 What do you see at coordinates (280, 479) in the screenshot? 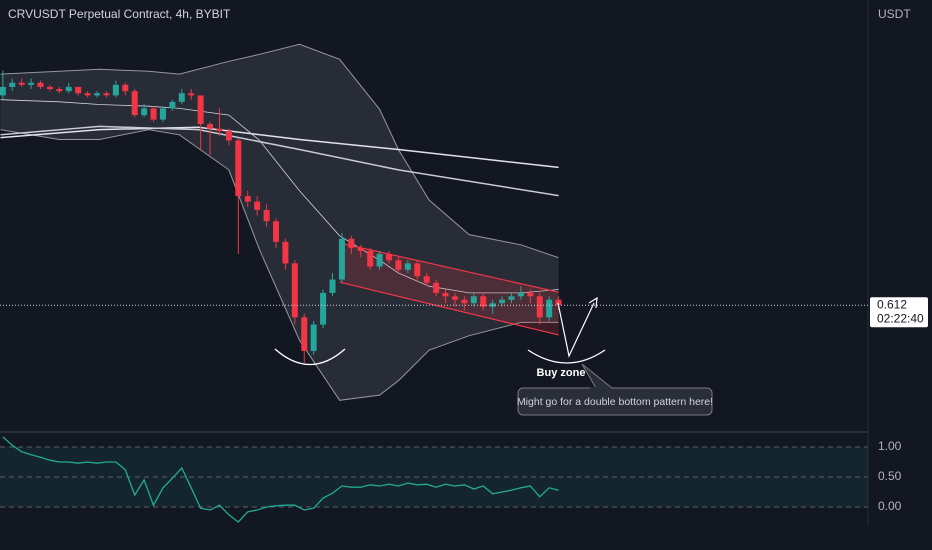
I see `oscillator-line` at bounding box center [280, 479].